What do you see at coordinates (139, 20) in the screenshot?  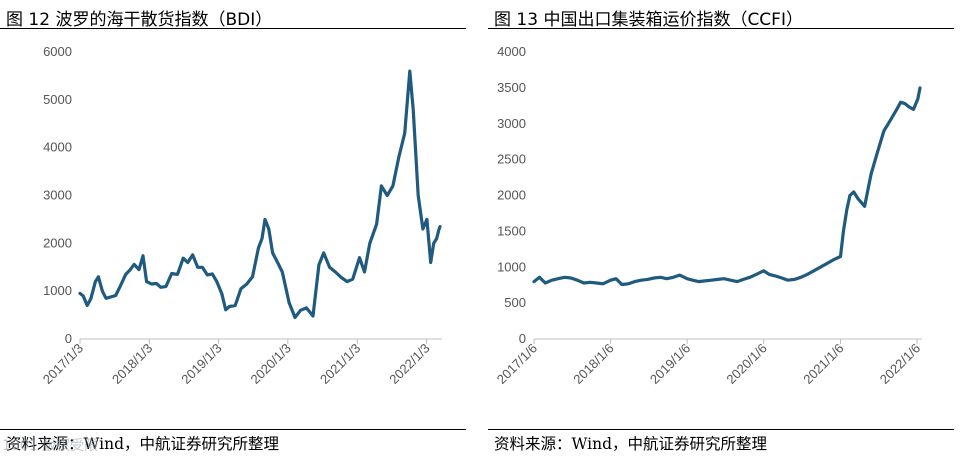 I see `chart-title: 图 12 波罗的海干散货指数（BDI）` at bounding box center [139, 20].